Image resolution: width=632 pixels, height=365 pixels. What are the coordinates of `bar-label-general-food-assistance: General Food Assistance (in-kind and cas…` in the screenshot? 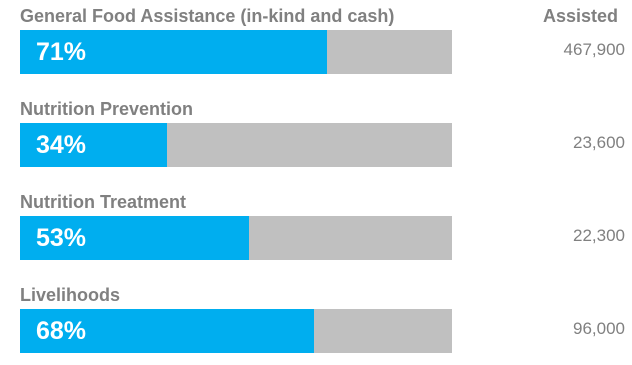 It's located at (207, 16).